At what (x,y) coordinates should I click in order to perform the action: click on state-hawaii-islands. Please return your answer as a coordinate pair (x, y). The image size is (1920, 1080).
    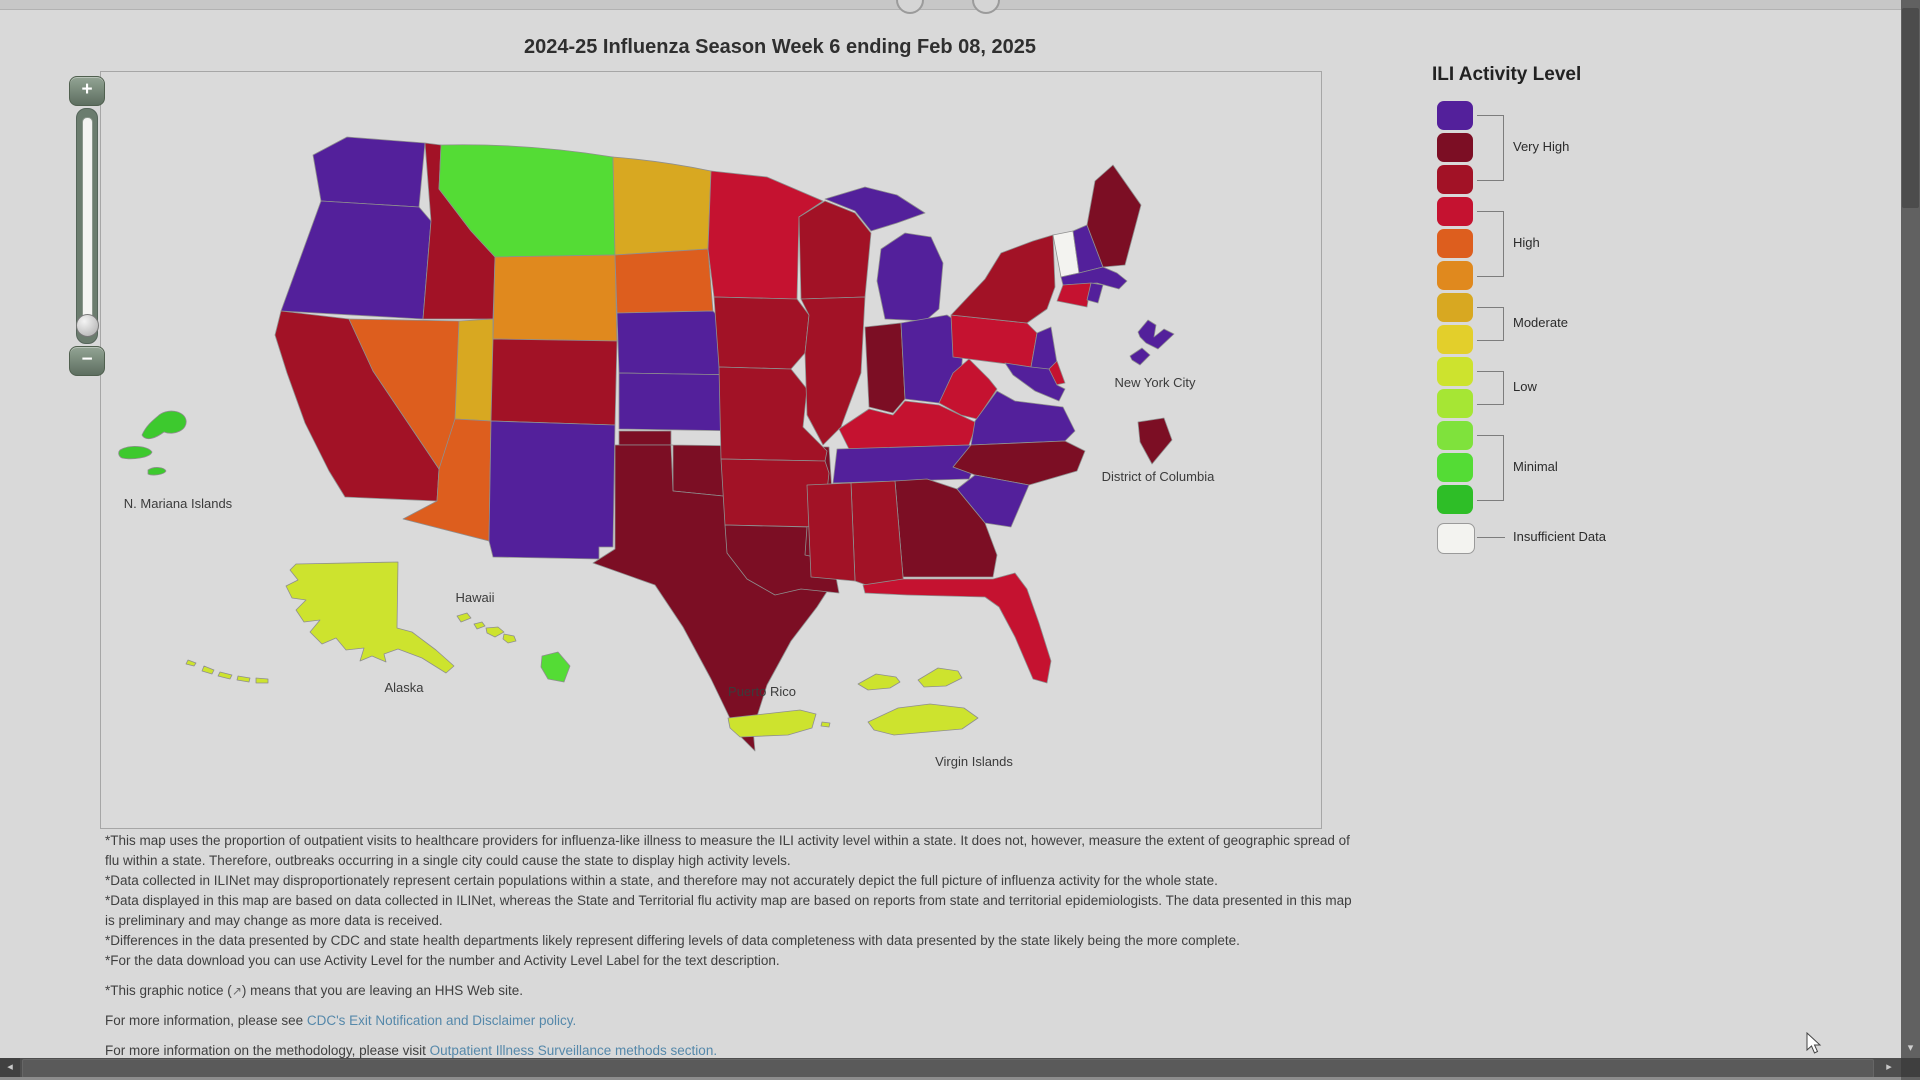
    Looking at the image, I should click on (486, 628).